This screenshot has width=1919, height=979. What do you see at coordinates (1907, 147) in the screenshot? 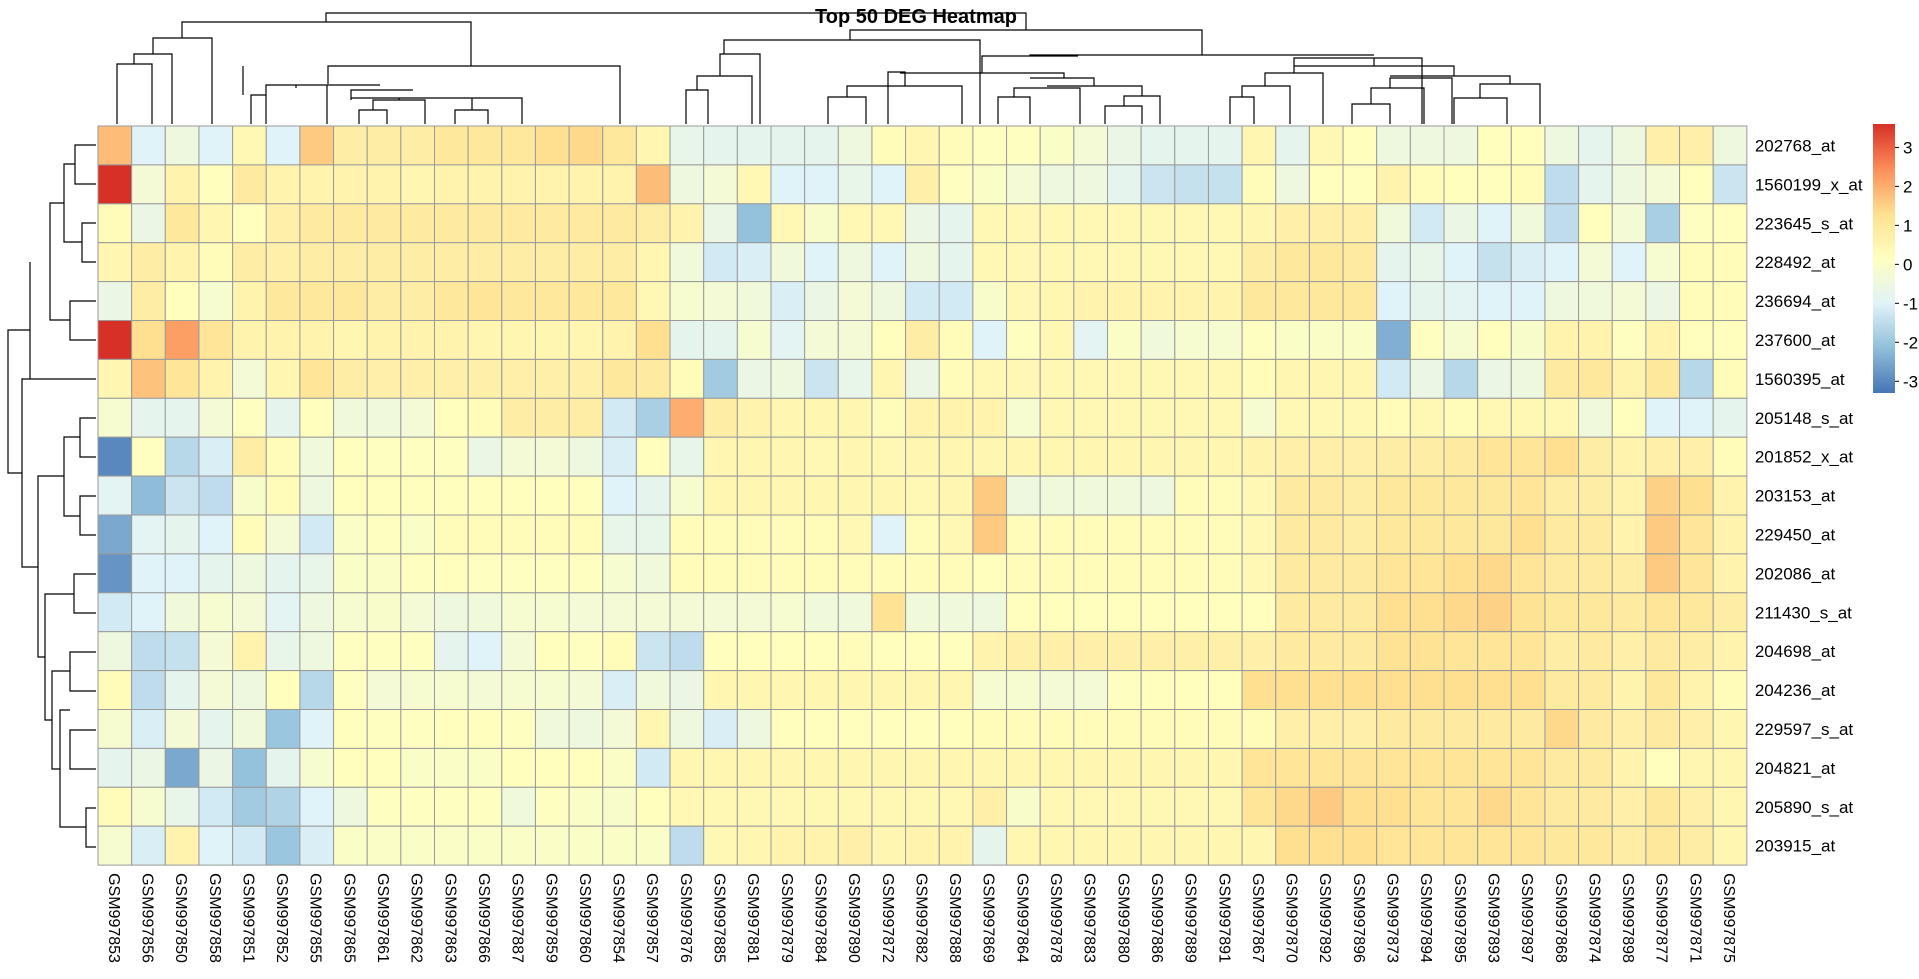
I see `legend-tick-label: 3` at bounding box center [1907, 147].